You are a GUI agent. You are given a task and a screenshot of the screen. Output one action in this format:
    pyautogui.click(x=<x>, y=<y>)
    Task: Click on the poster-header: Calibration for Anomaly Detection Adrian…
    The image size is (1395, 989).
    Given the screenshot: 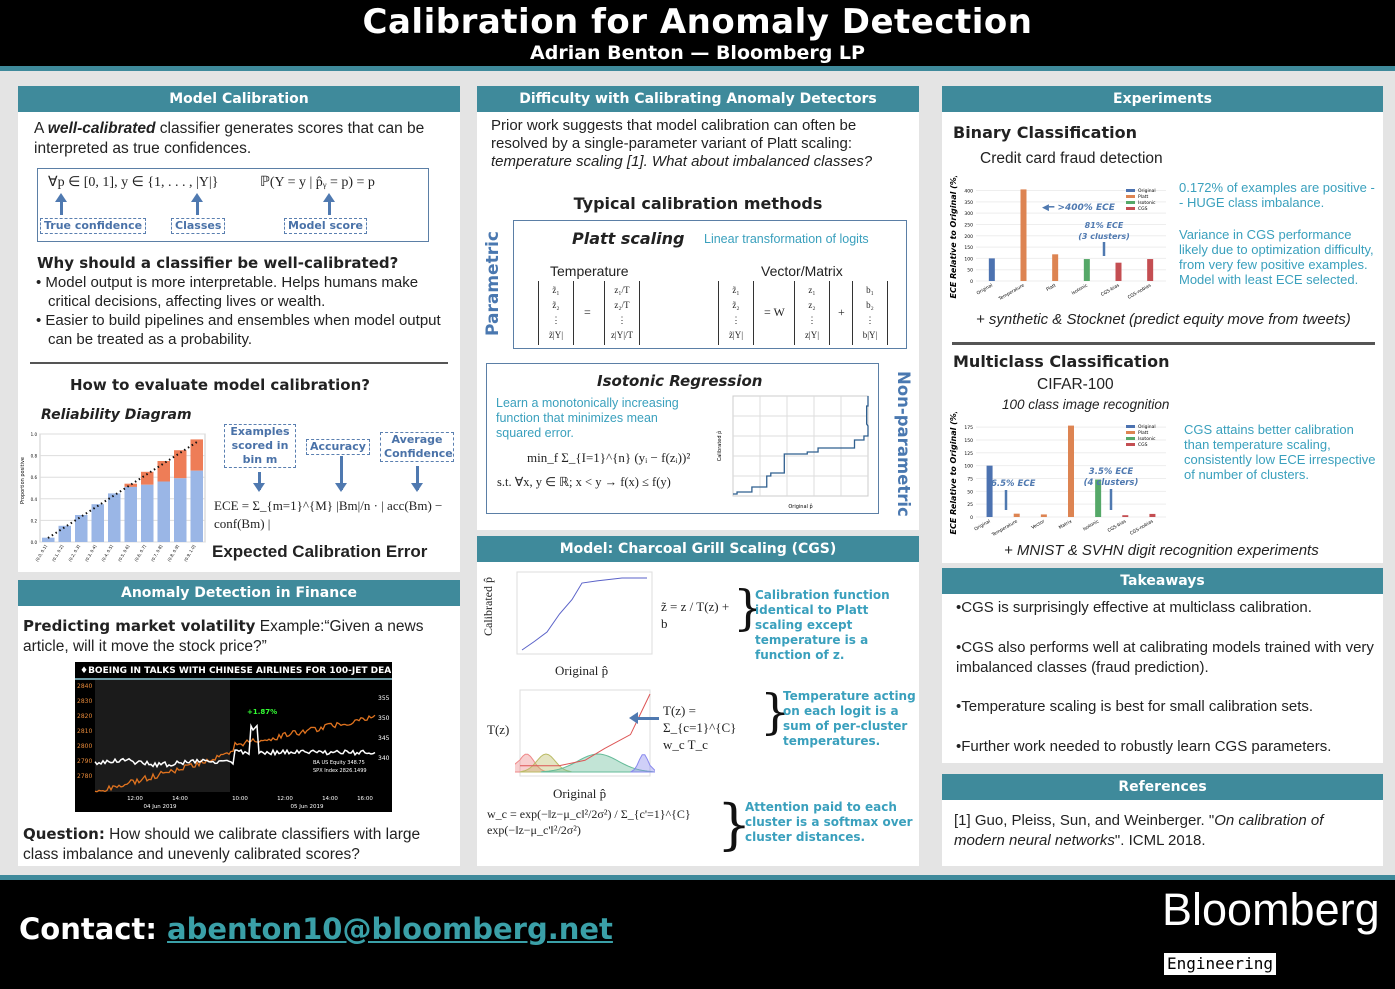 What is the action you would take?
    pyautogui.click(x=697, y=33)
    